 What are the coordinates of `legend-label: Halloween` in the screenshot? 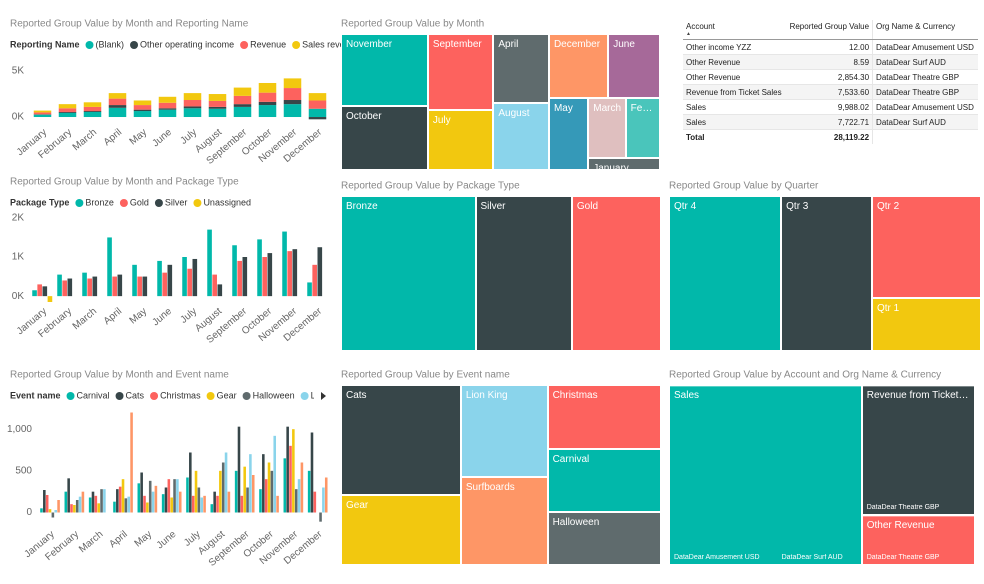 It's located at (274, 395).